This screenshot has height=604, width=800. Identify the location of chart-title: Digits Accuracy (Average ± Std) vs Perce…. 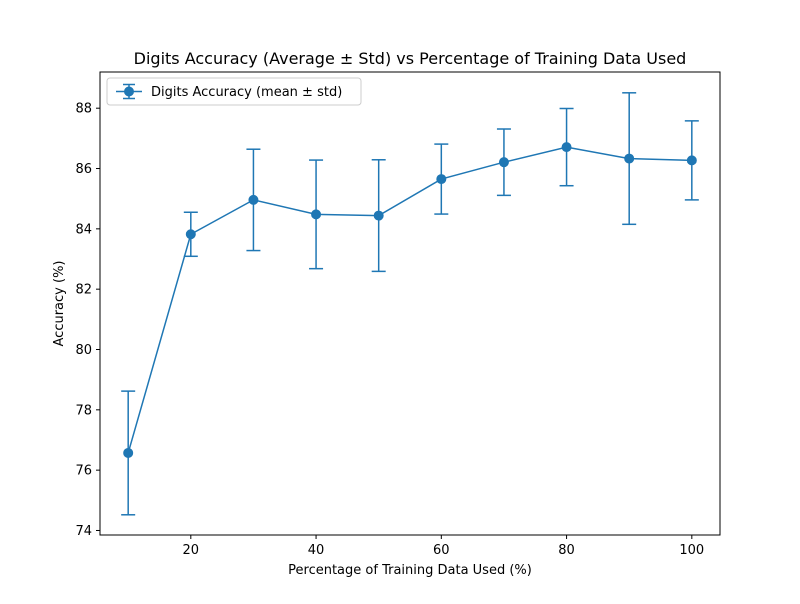
(410, 58).